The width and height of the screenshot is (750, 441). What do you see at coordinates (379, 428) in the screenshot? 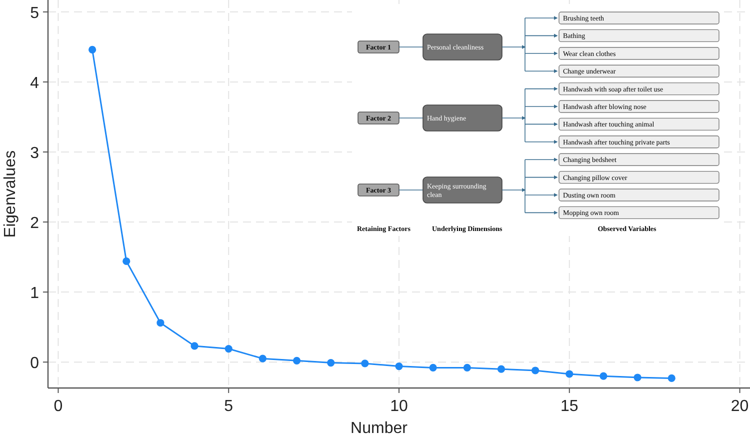
I see `x-axis-title: Number` at bounding box center [379, 428].